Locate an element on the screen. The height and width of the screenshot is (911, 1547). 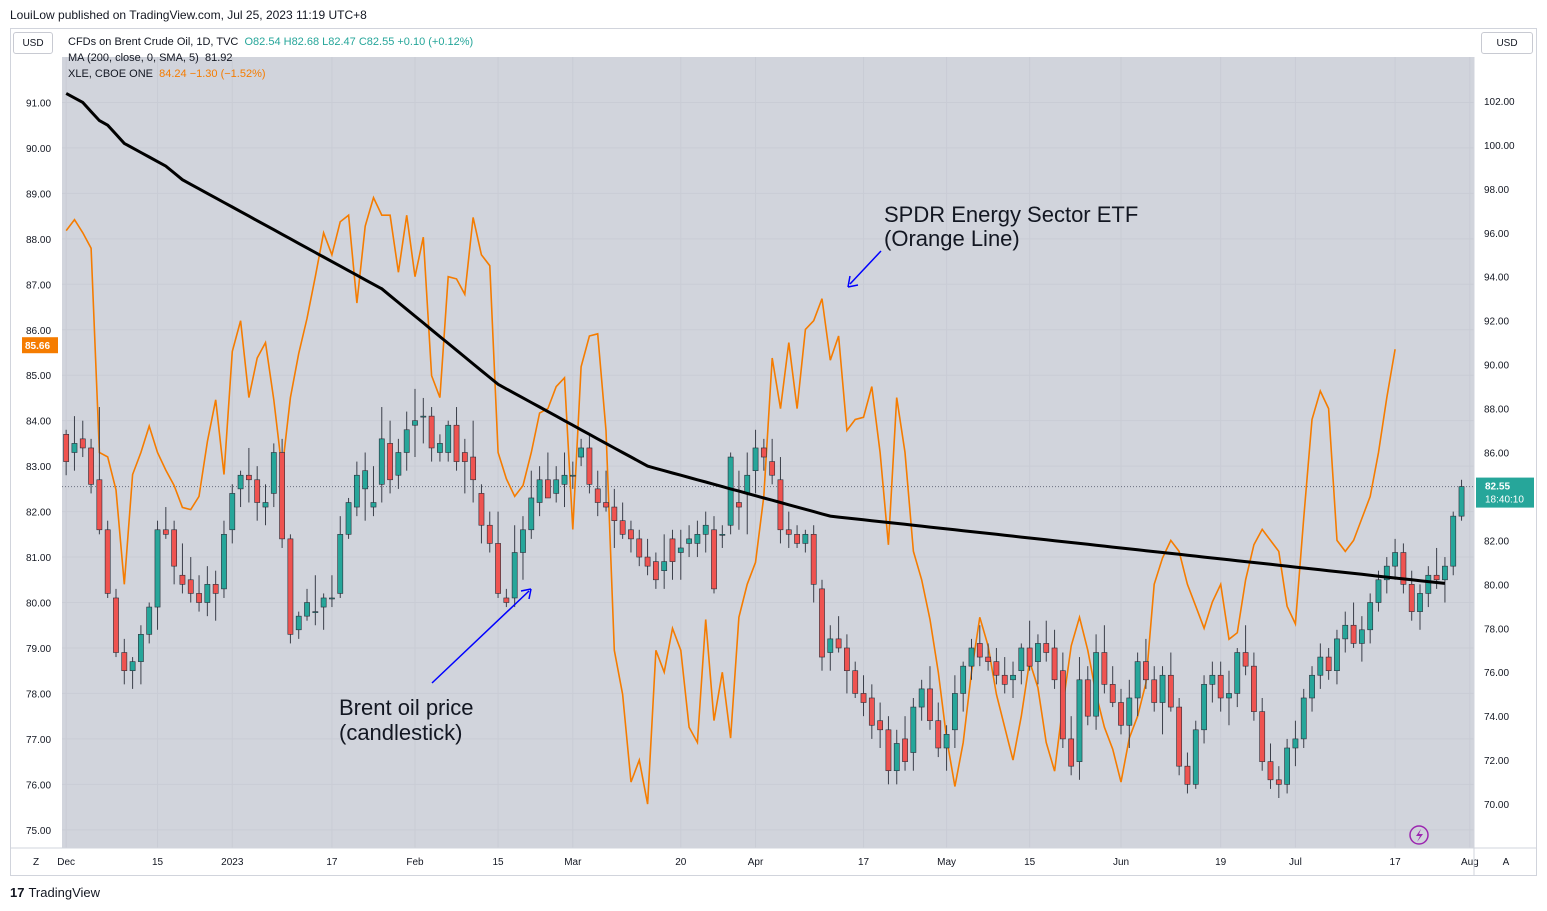
tradingview-brand: 17 TradingView is located at coordinates (55, 892).